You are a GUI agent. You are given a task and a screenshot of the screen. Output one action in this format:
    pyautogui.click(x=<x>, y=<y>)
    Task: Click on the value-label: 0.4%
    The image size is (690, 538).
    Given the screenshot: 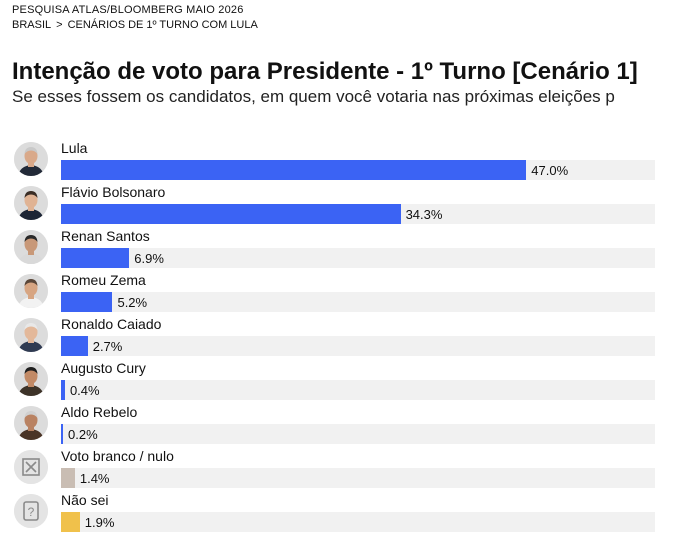 What is the action you would take?
    pyautogui.click(x=84, y=390)
    